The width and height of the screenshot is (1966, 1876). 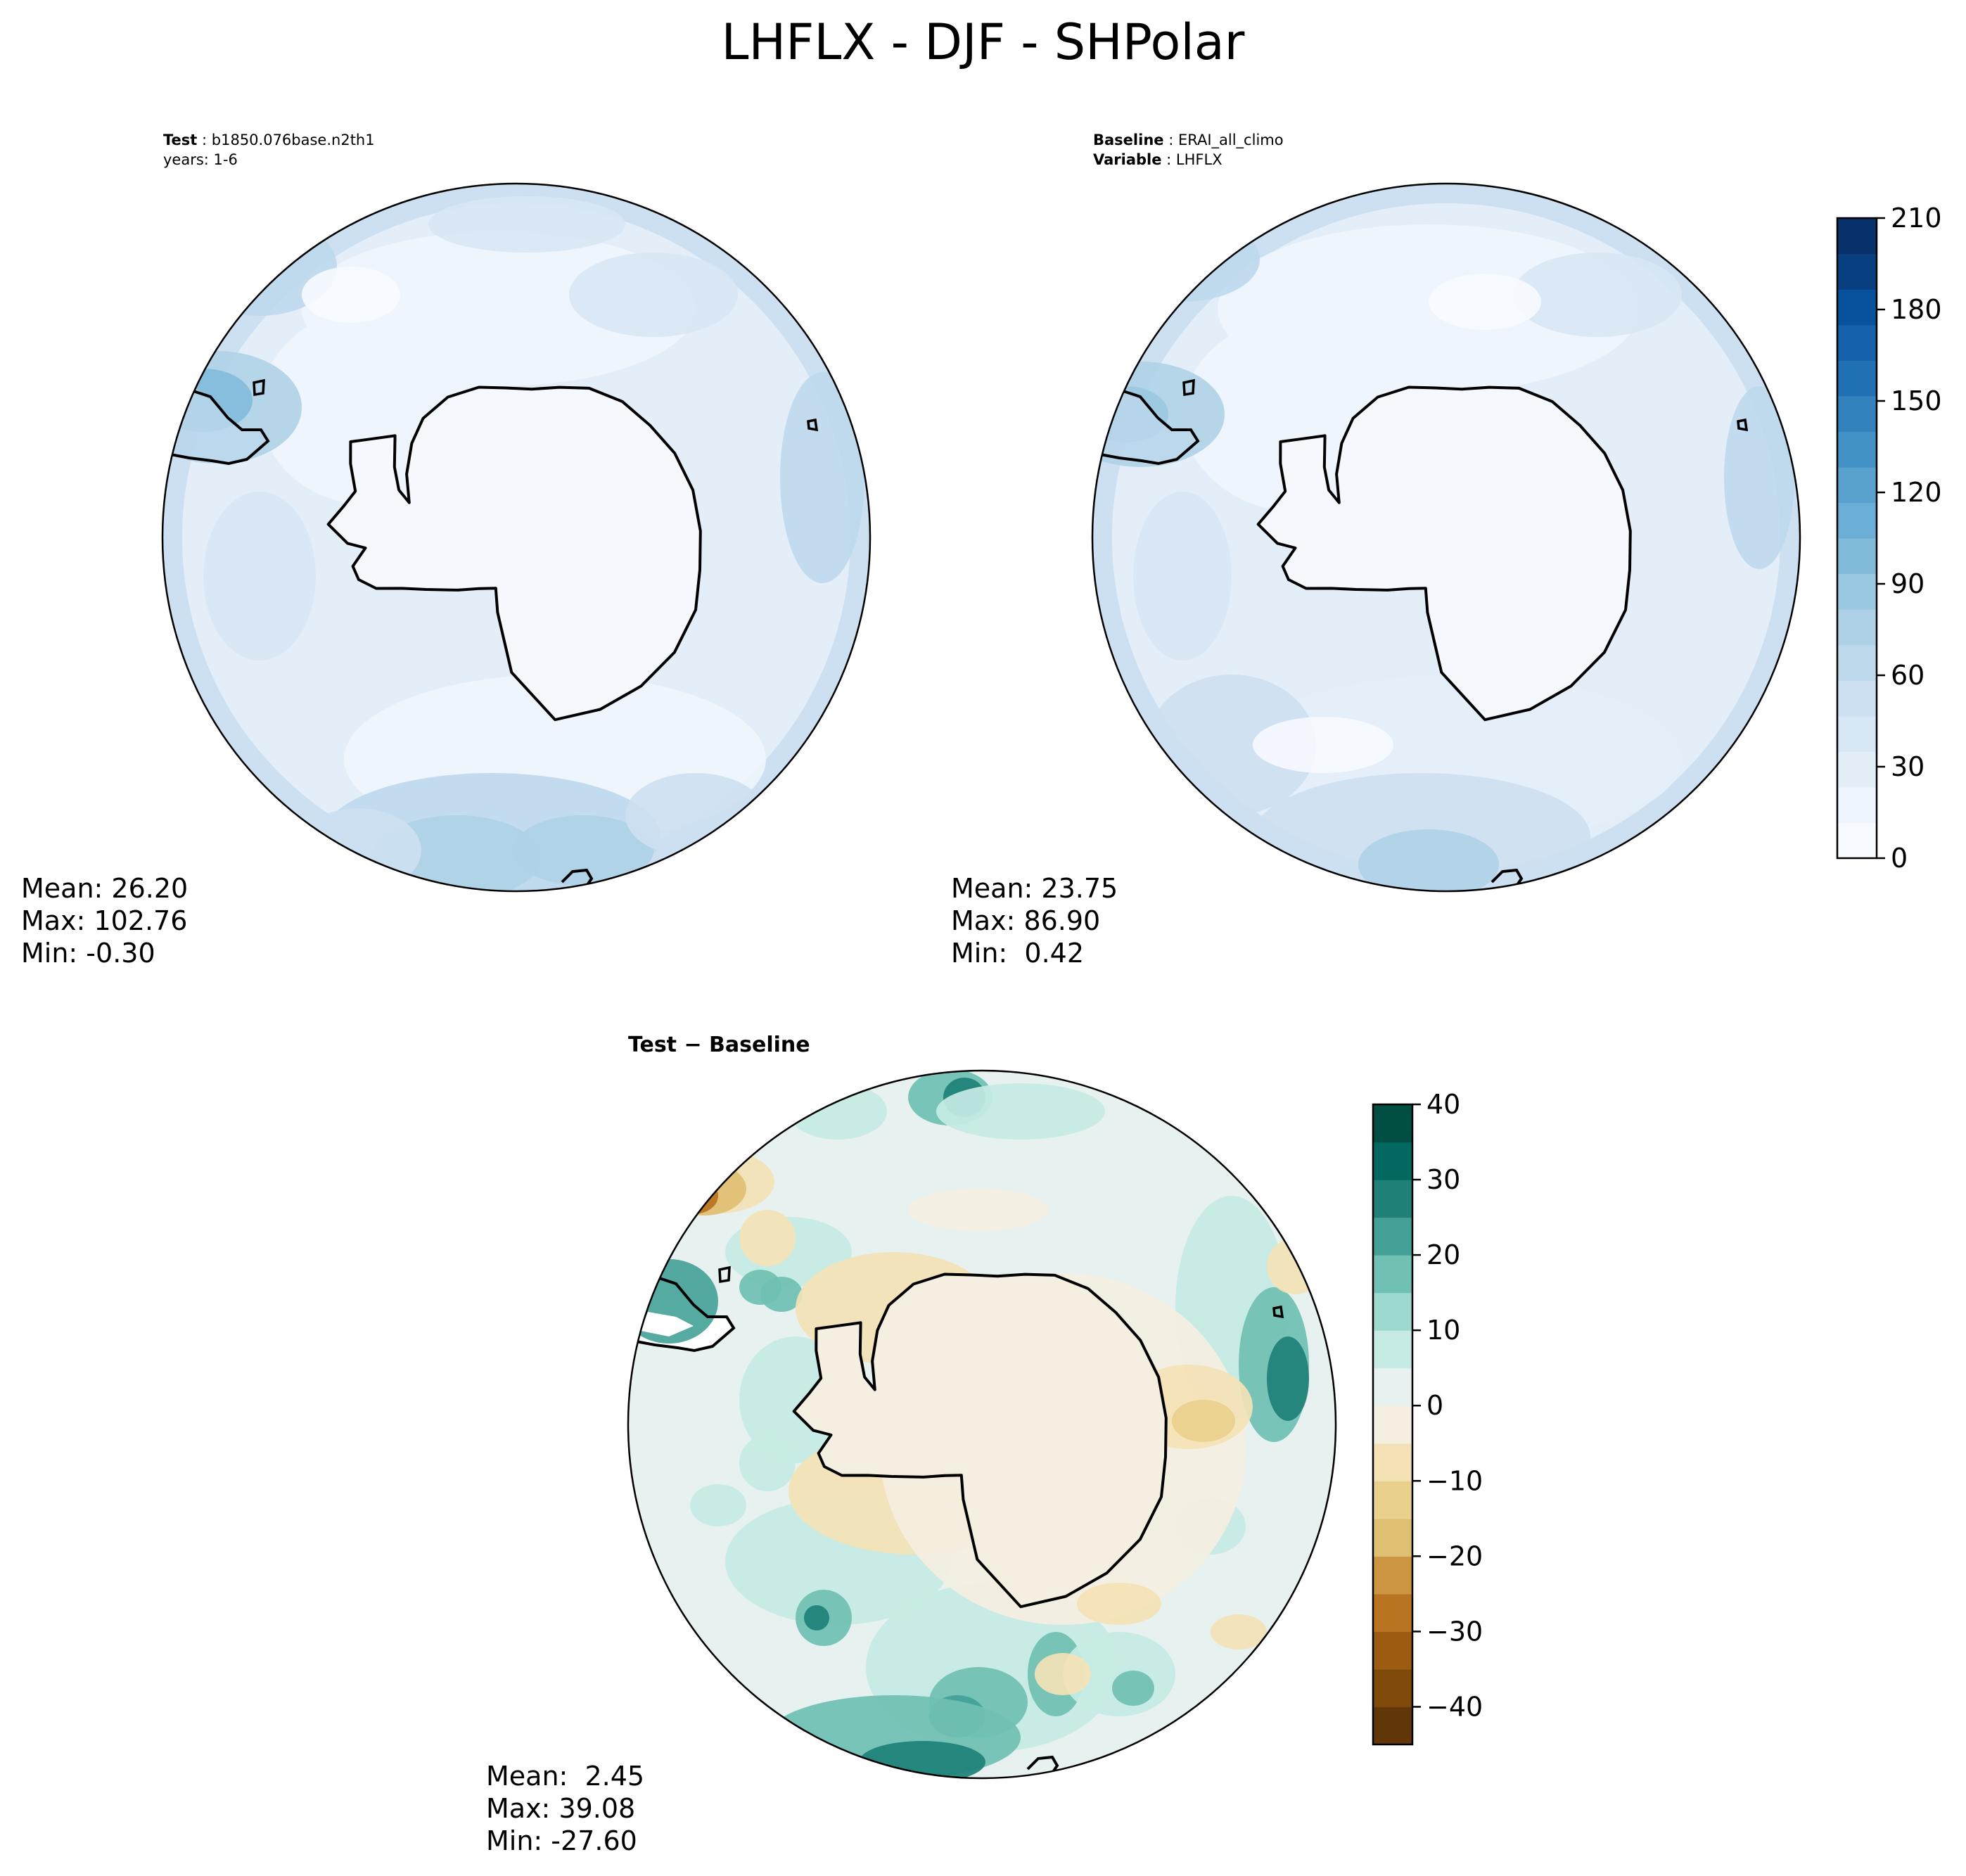 What do you see at coordinates (1128, 140) in the screenshot?
I see `baseline-header-key: Baseline` at bounding box center [1128, 140].